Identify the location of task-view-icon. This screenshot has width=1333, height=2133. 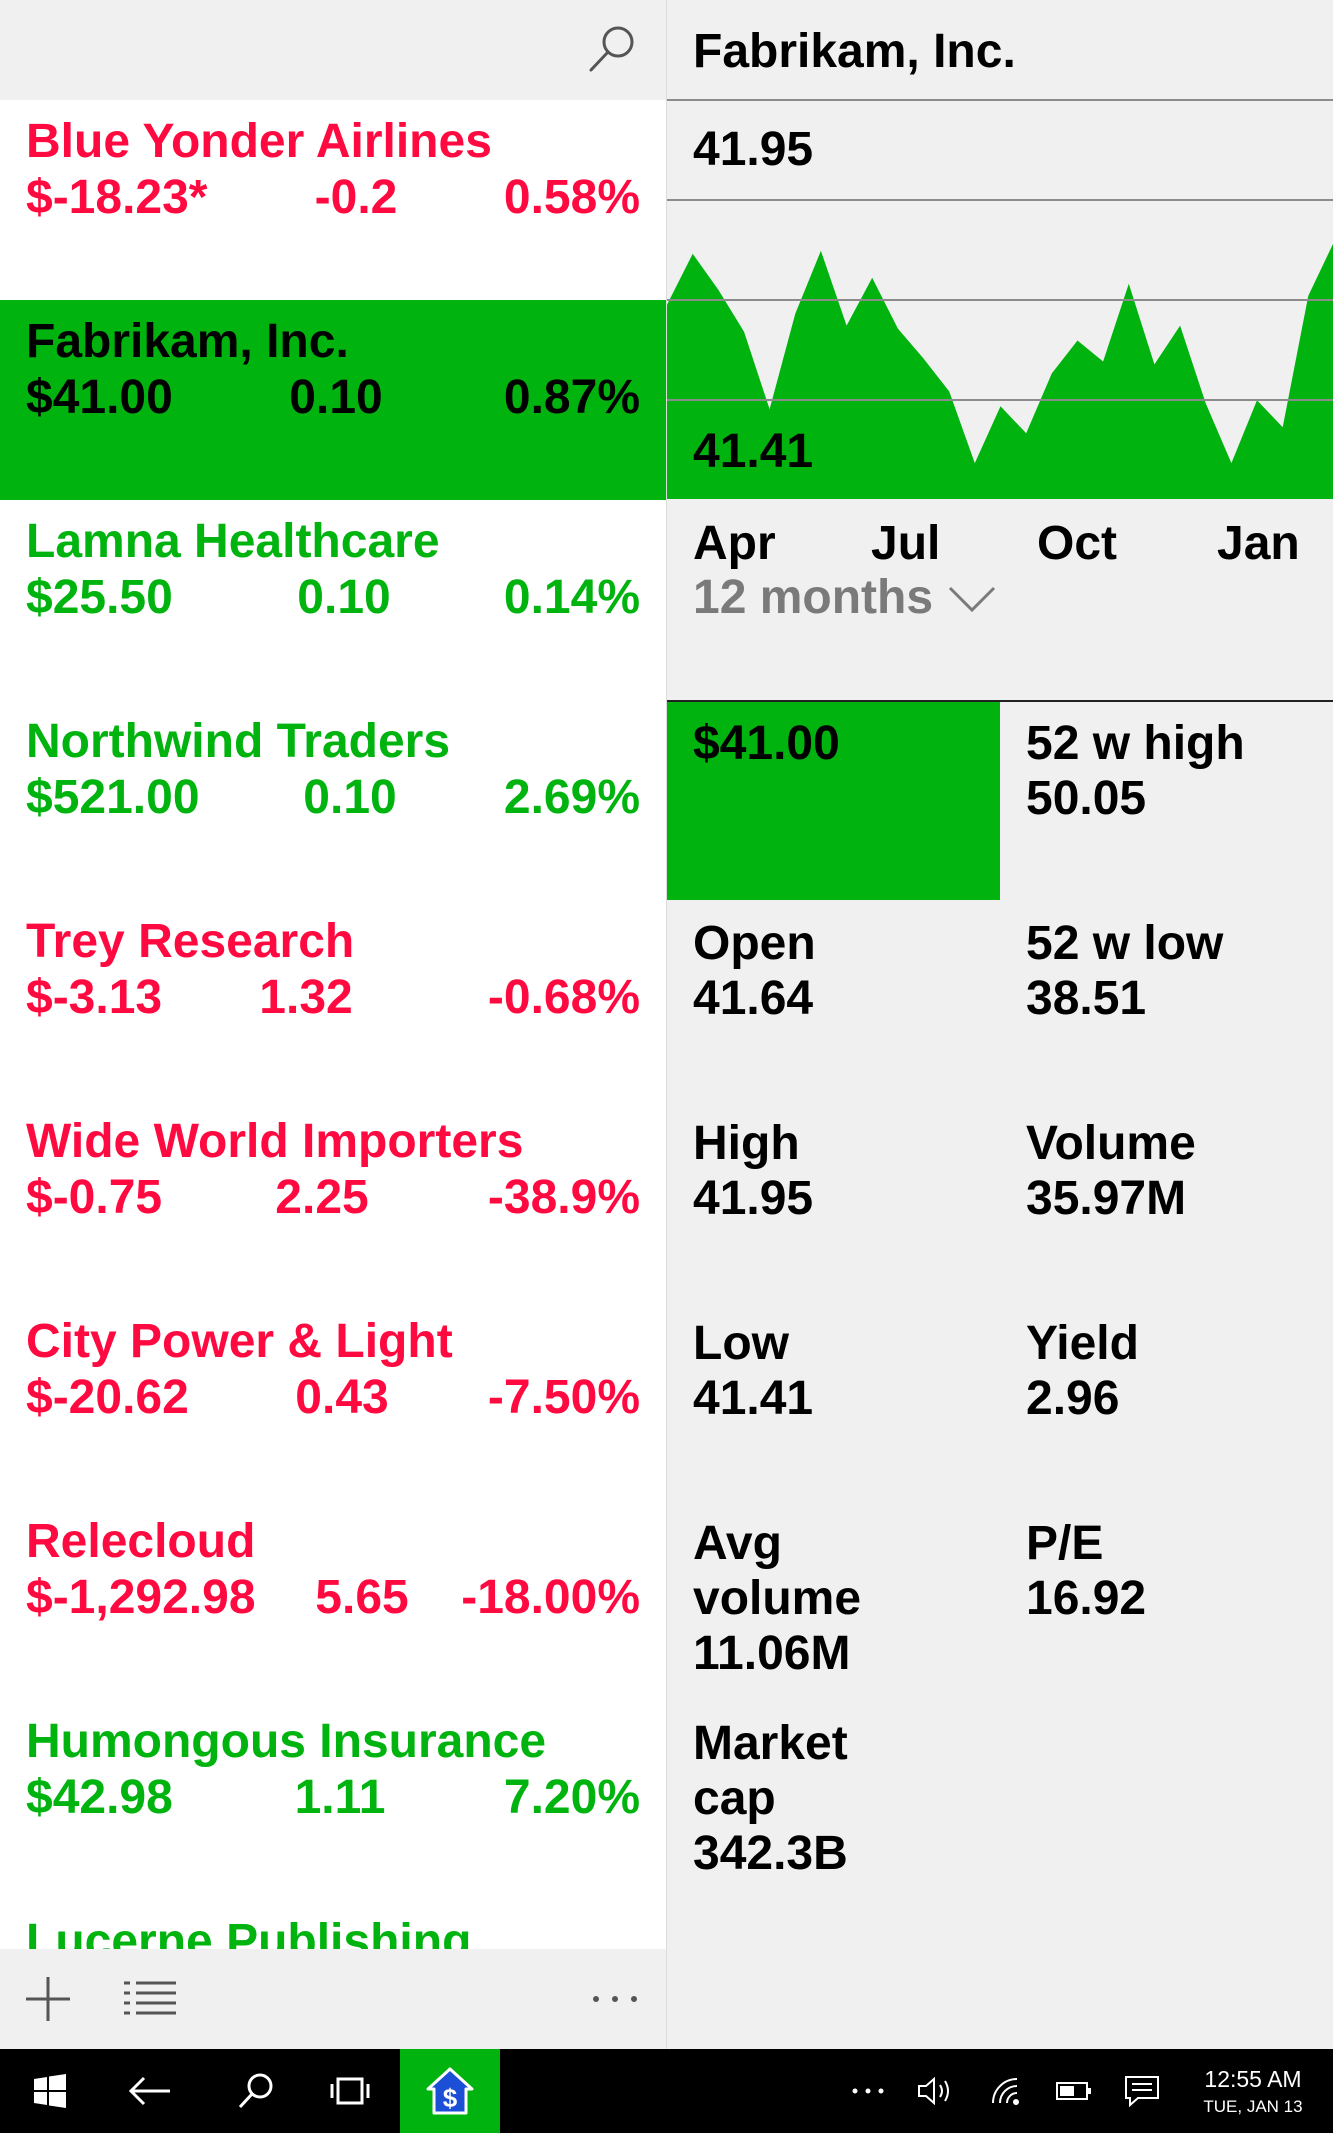
(350, 2091).